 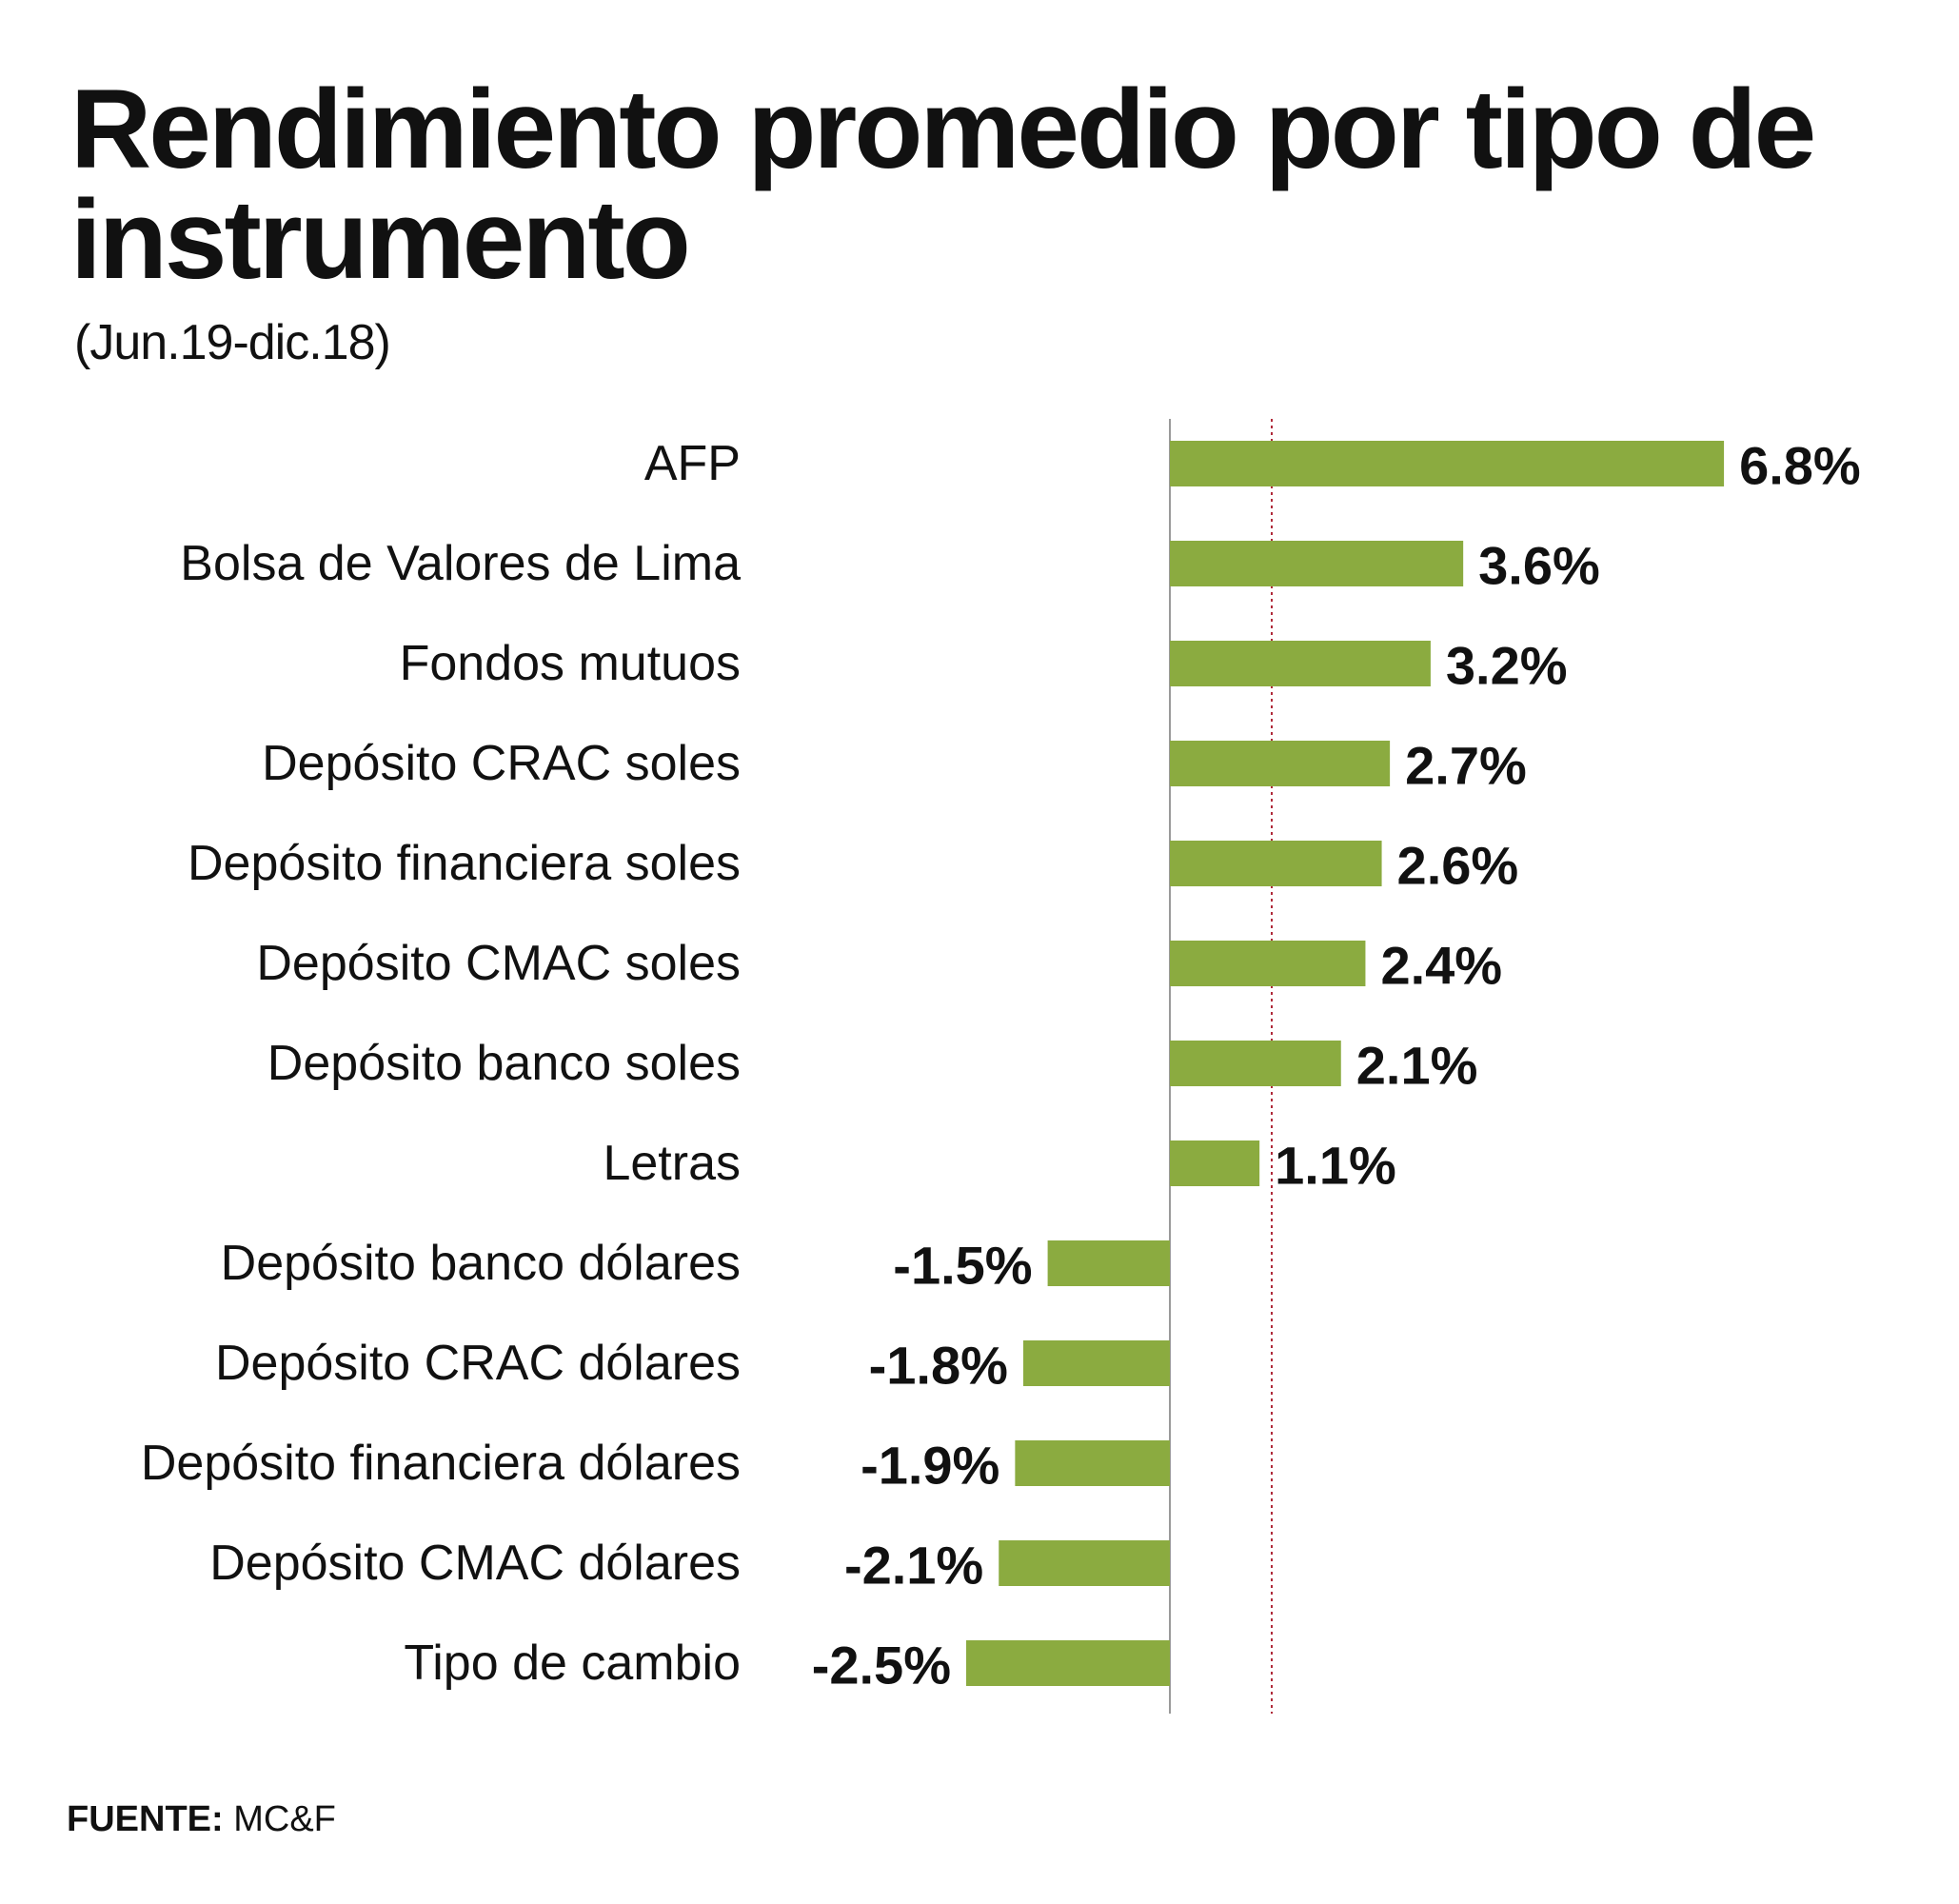 What do you see at coordinates (1800, 466) in the screenshot?
I see `value-label: 6.8%` at bounding box center [1800, 466].